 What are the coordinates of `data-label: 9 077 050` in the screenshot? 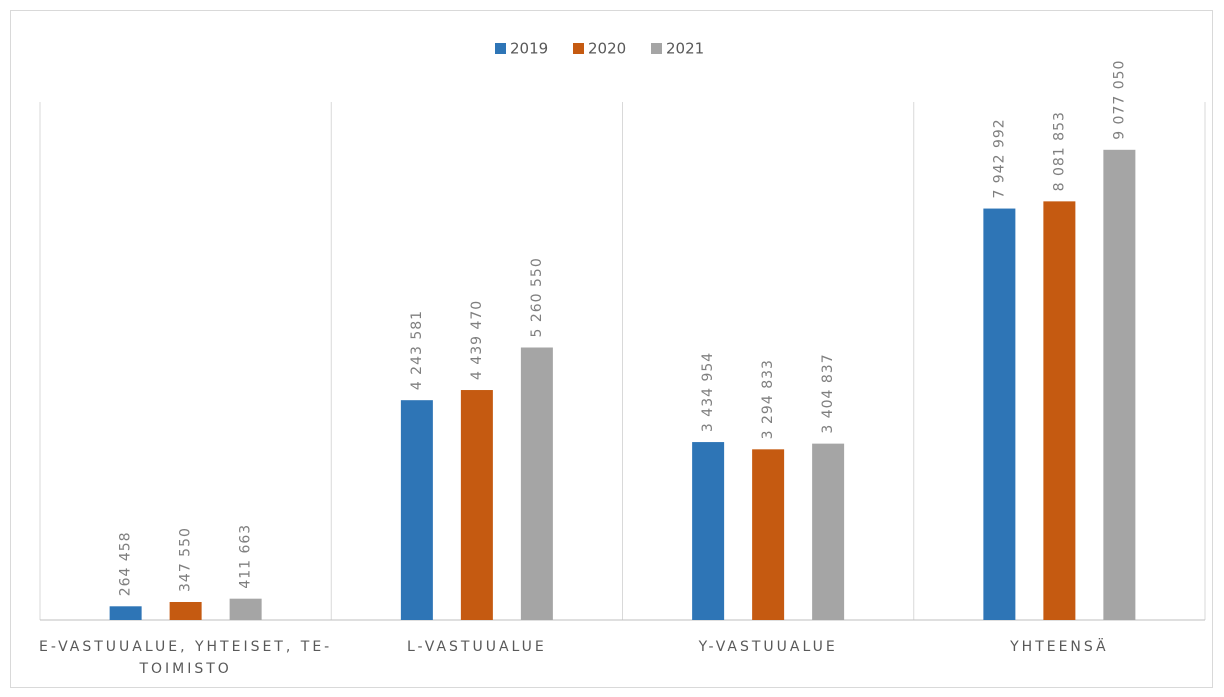 It's located at (1119, 100).